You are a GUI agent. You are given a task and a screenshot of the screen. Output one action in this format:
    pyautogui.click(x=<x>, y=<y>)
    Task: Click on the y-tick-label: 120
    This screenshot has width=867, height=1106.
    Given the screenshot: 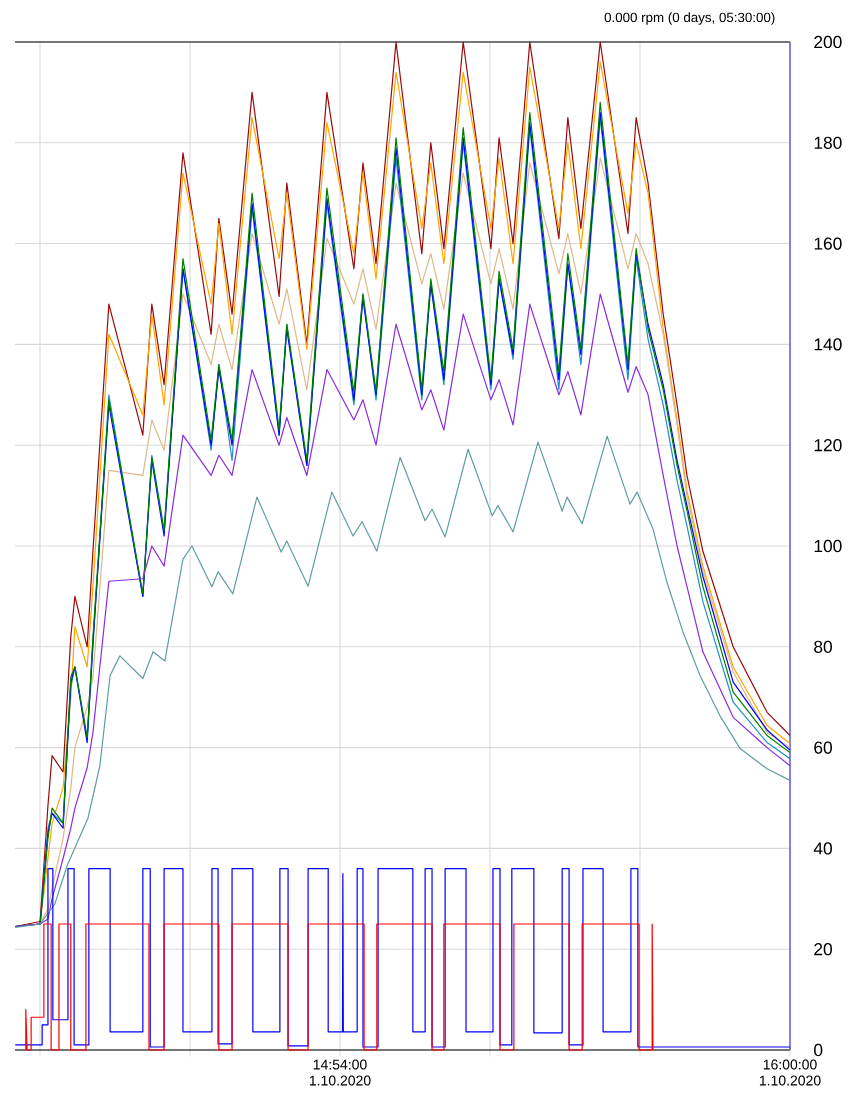 What is the action you would take?
    pyautogui.click(x=828, y=445)
    